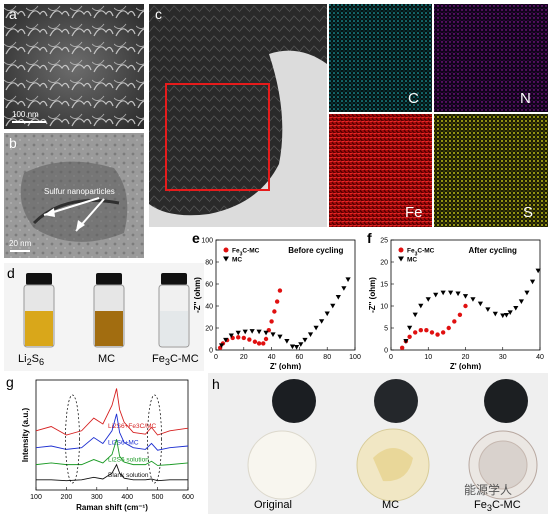 The height and width of the screenshot is (519, 550). I want to click on legend-entry: Fe3C-MC, so click(421, 253).